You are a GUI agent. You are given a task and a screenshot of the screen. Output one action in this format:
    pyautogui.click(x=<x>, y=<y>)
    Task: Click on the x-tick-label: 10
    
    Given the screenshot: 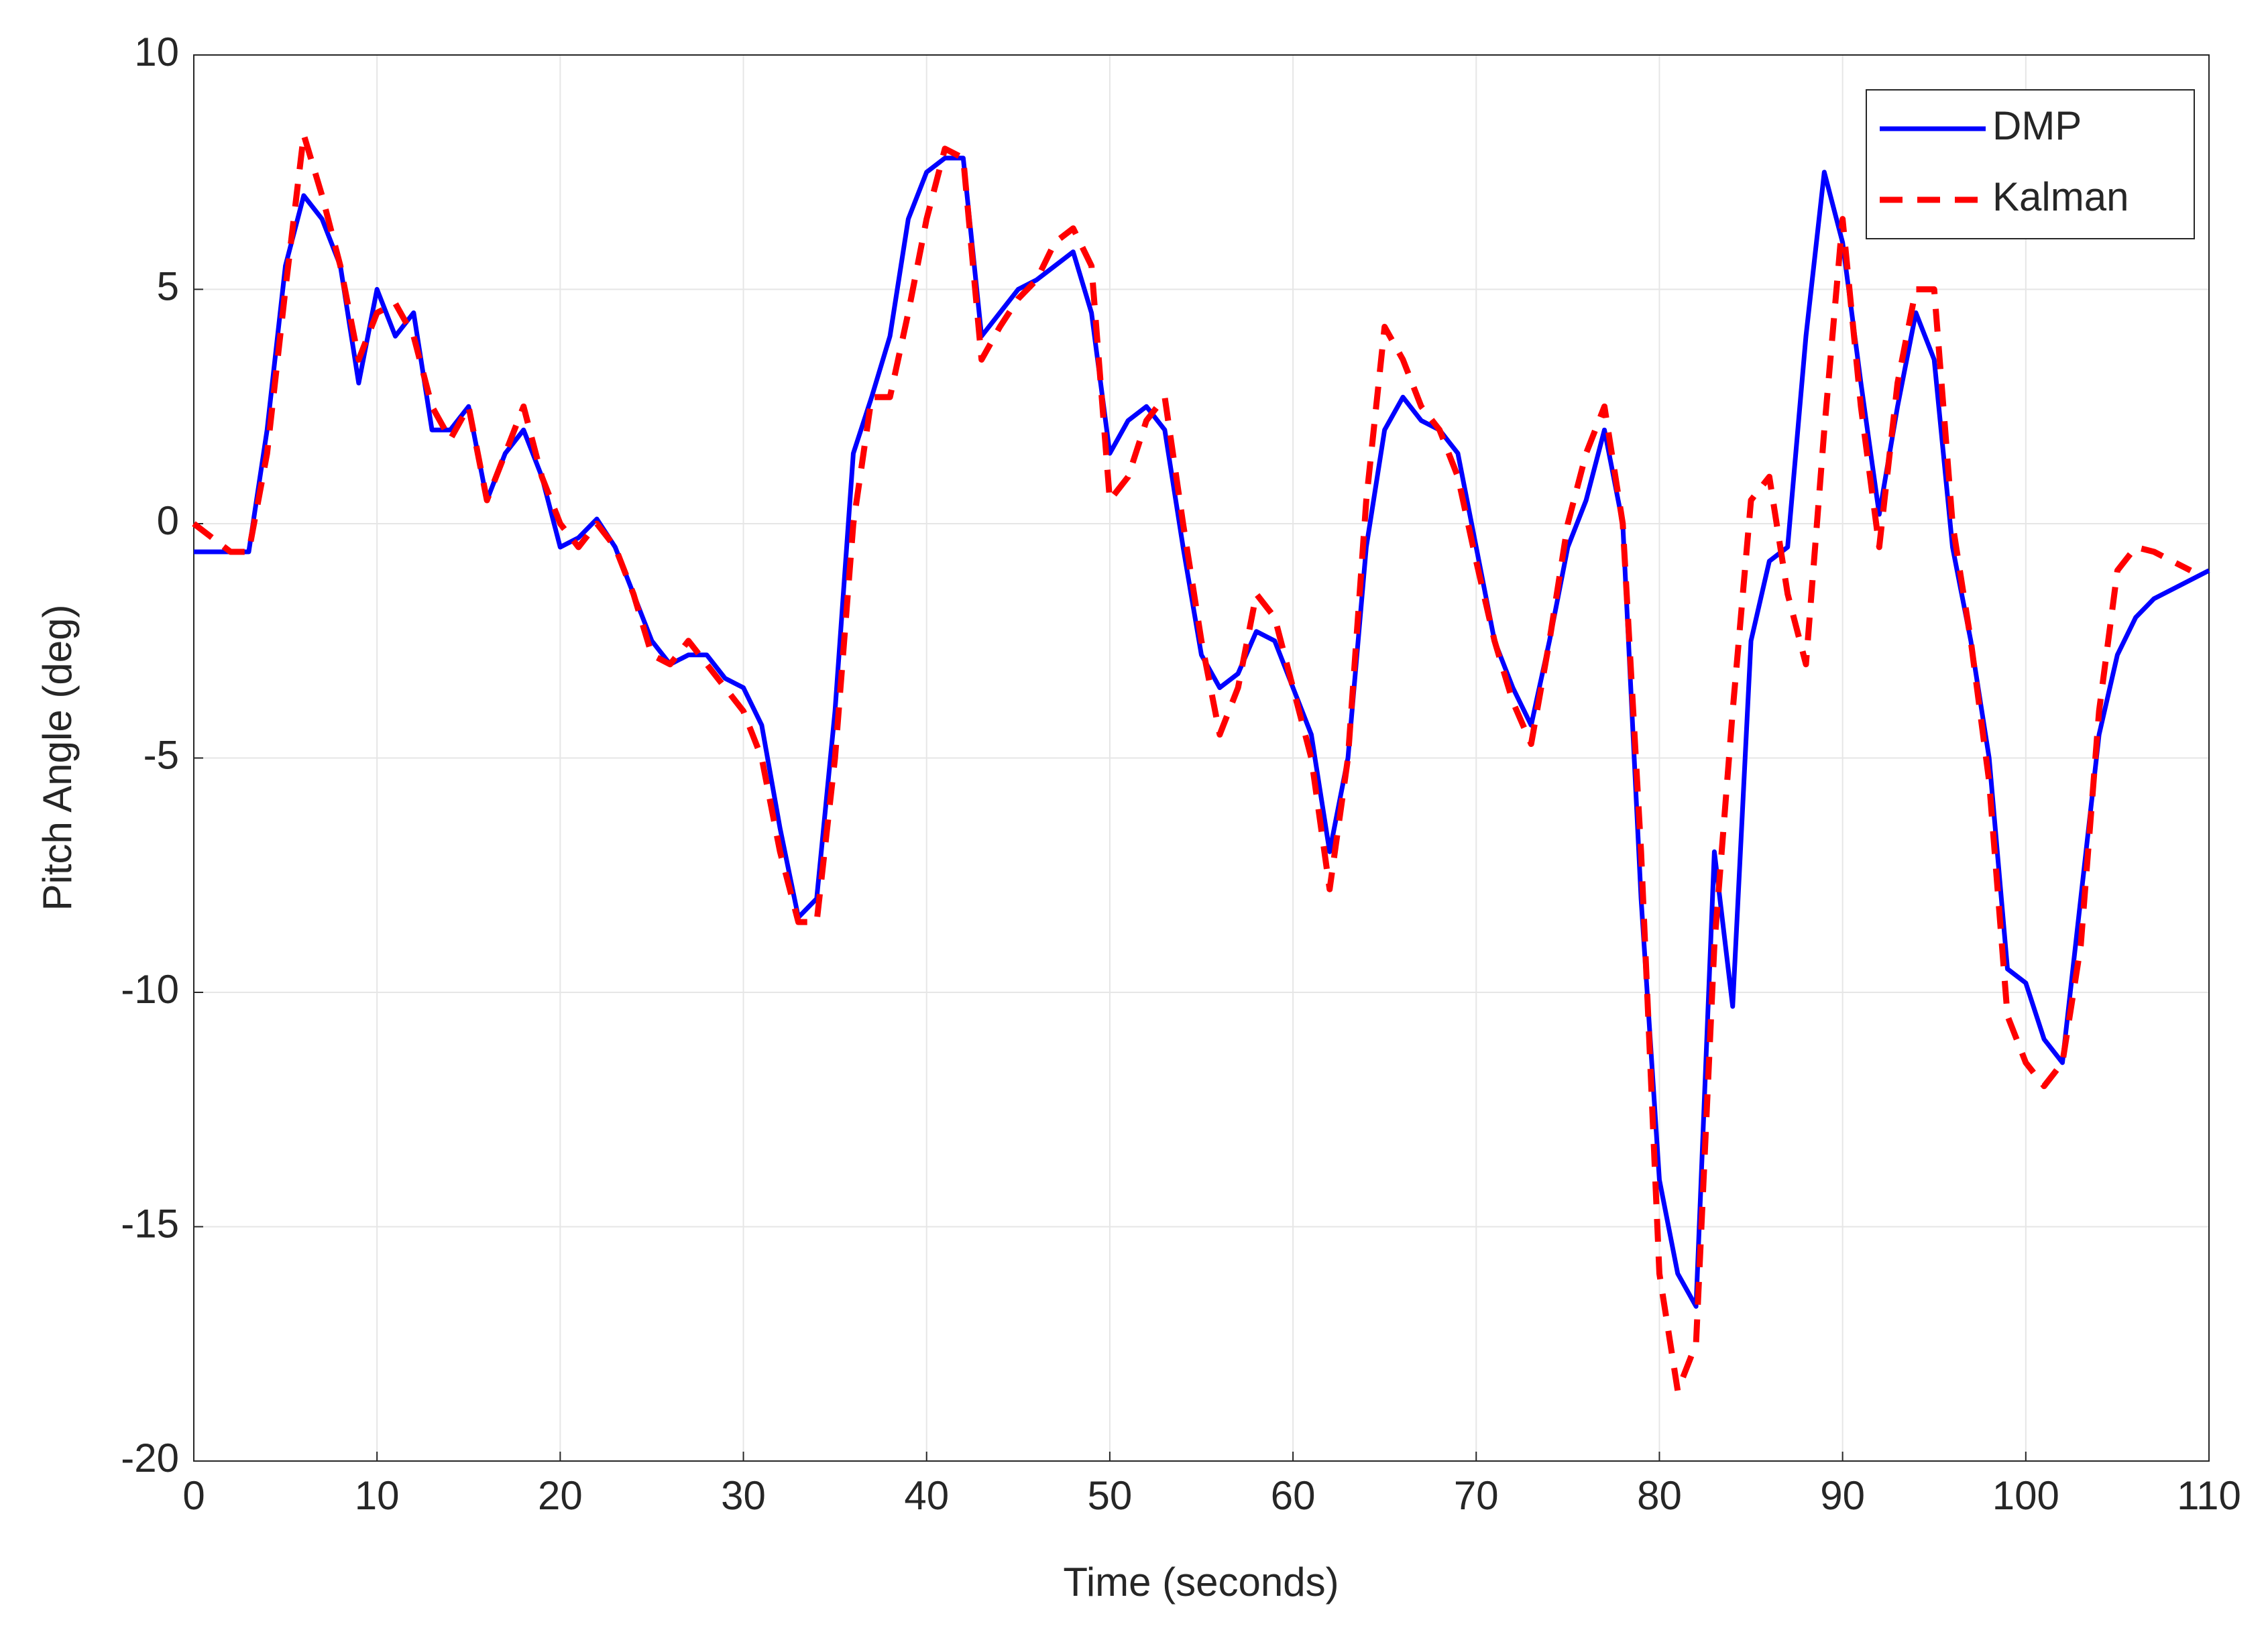 What is the action you would take?
    pyautogui.click(x=377, y=1495)
    